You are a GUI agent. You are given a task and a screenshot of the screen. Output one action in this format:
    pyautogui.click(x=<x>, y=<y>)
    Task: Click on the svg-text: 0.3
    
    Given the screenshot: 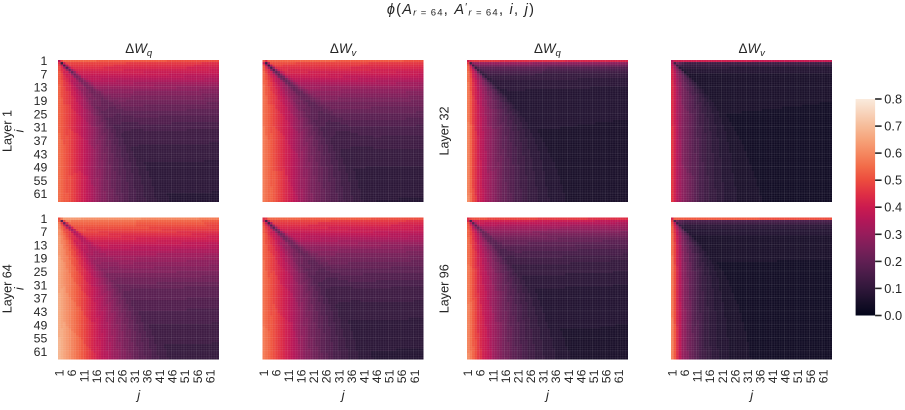 What is the action you would take?
    pyautogui.click(x=893, y=234)
    